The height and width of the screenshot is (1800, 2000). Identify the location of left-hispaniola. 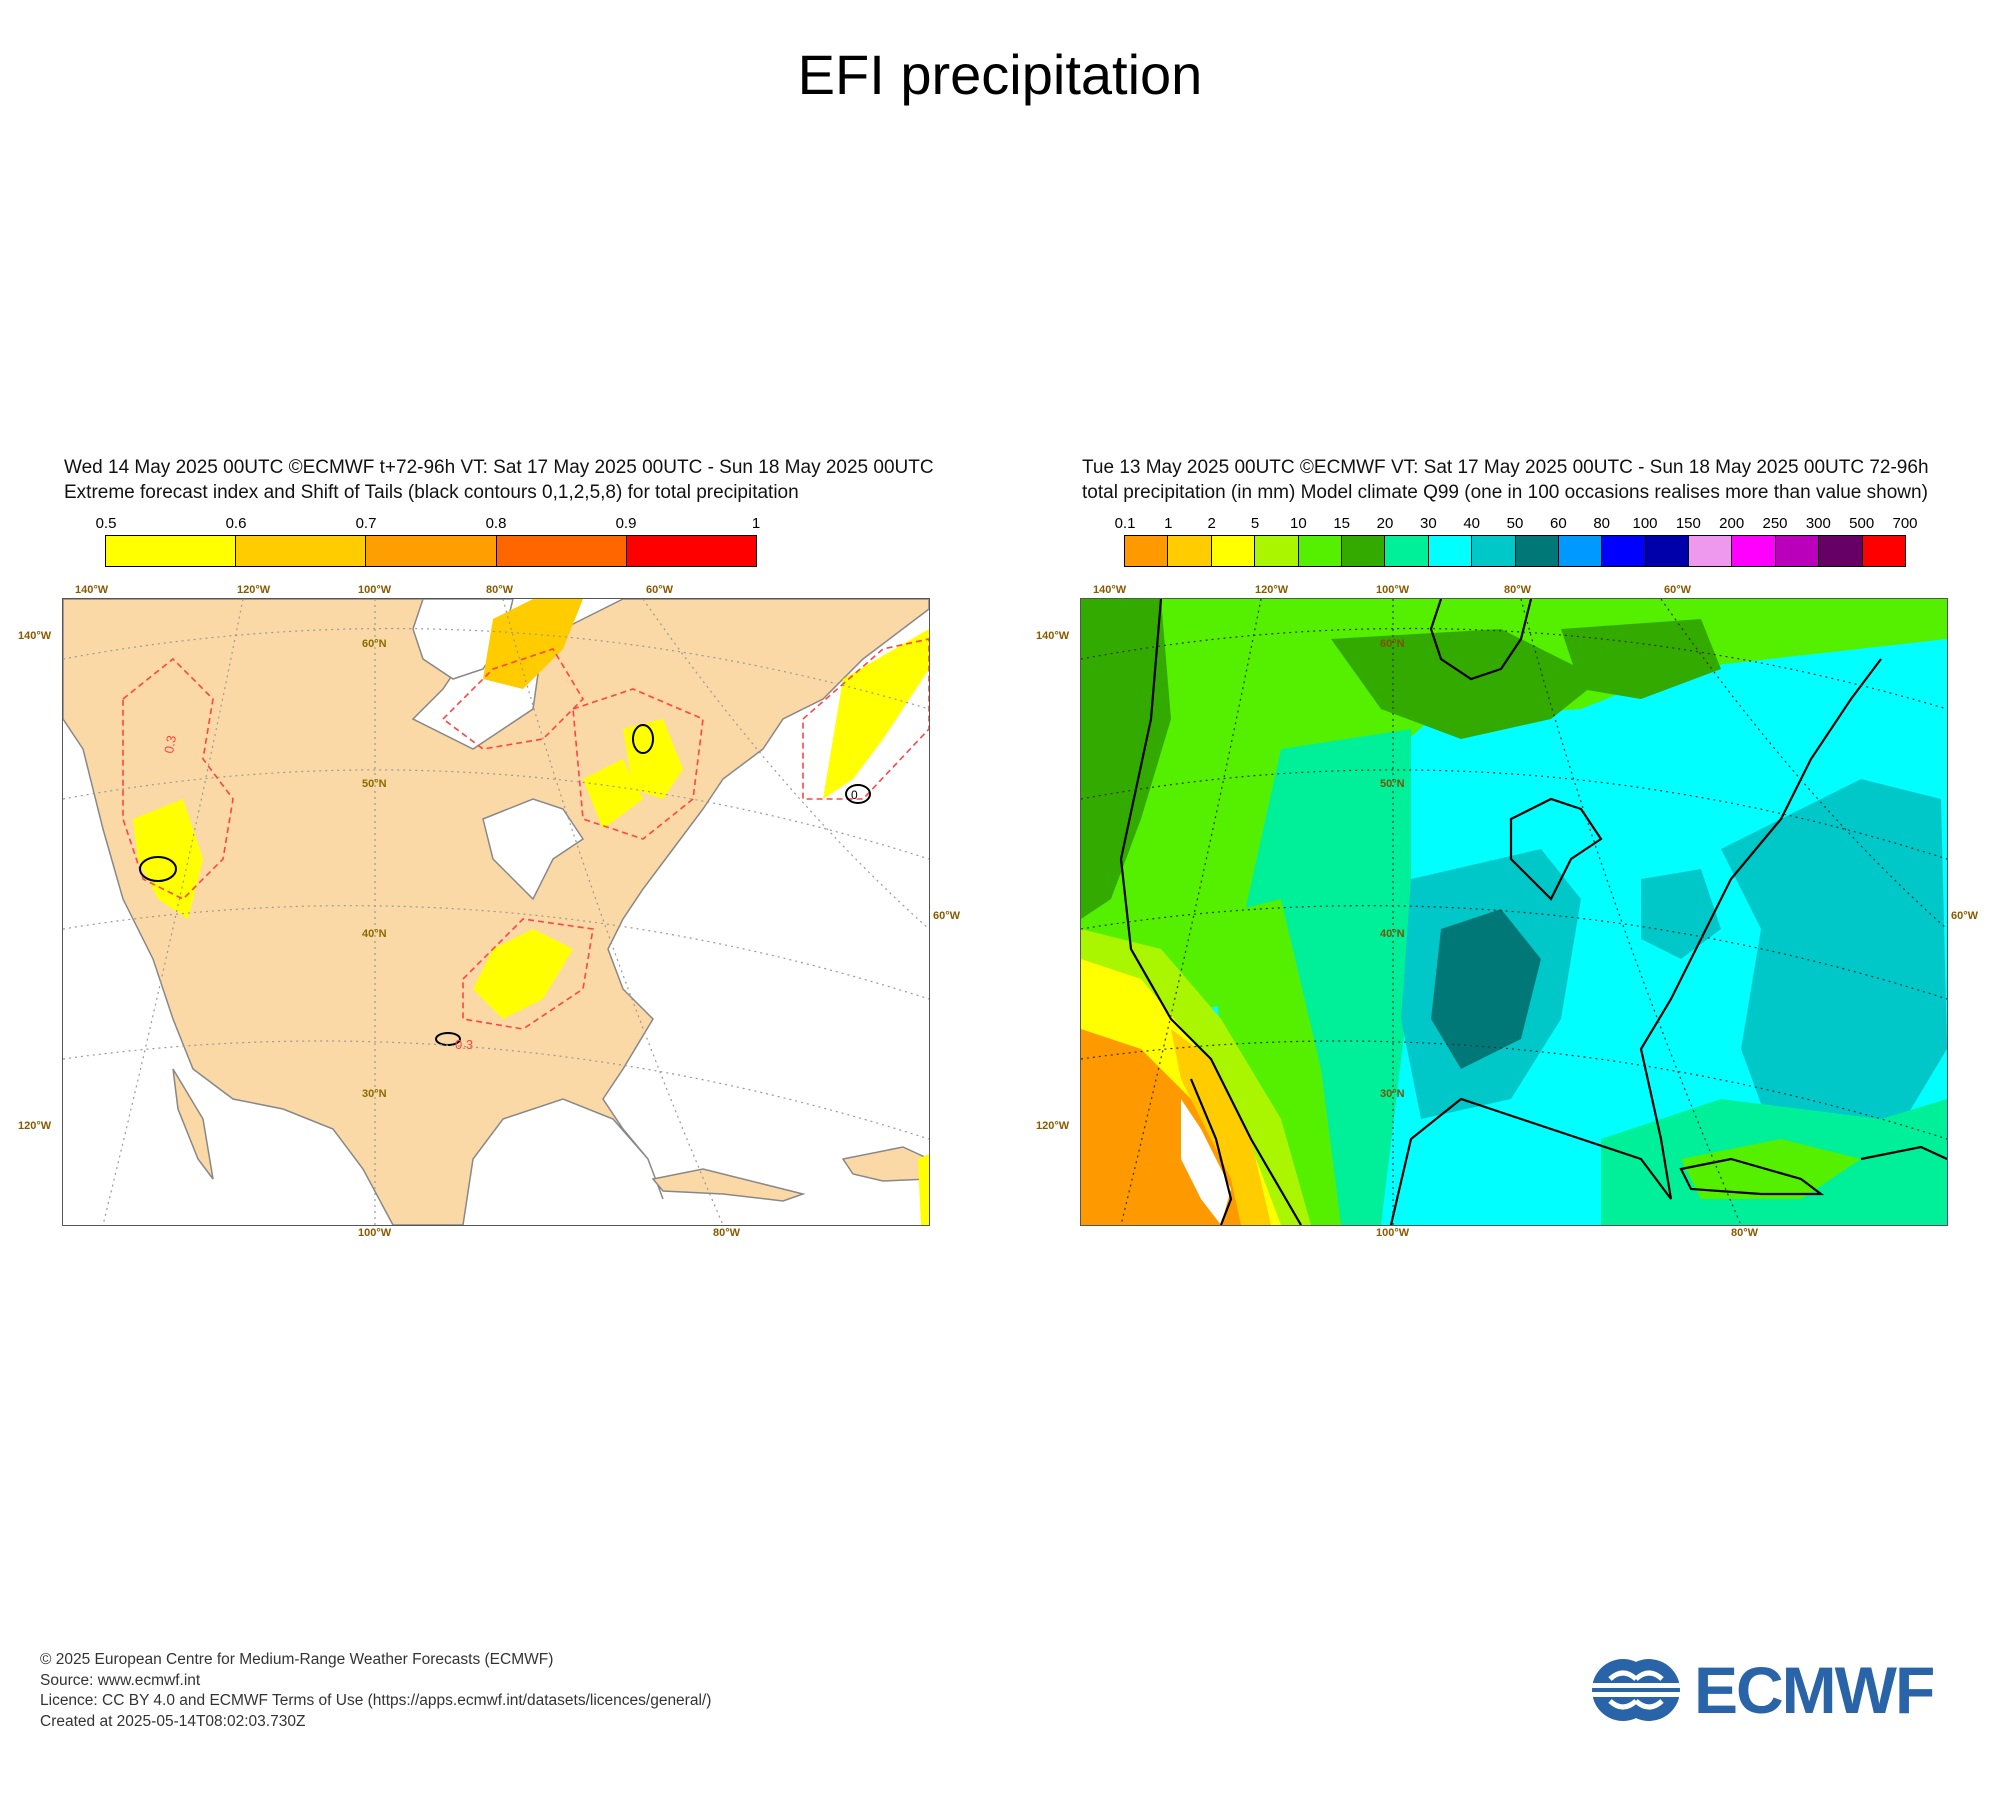
(885, 1164).